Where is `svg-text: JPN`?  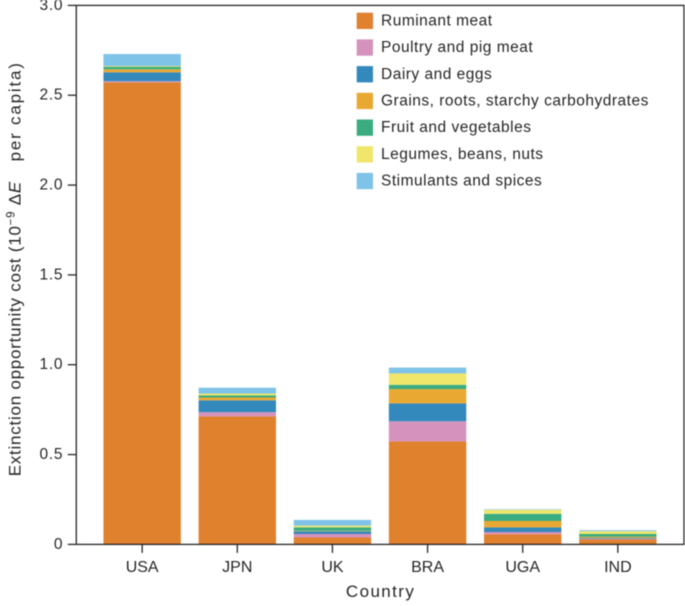
svg-text: JPN is located at coordinates (237, 567).